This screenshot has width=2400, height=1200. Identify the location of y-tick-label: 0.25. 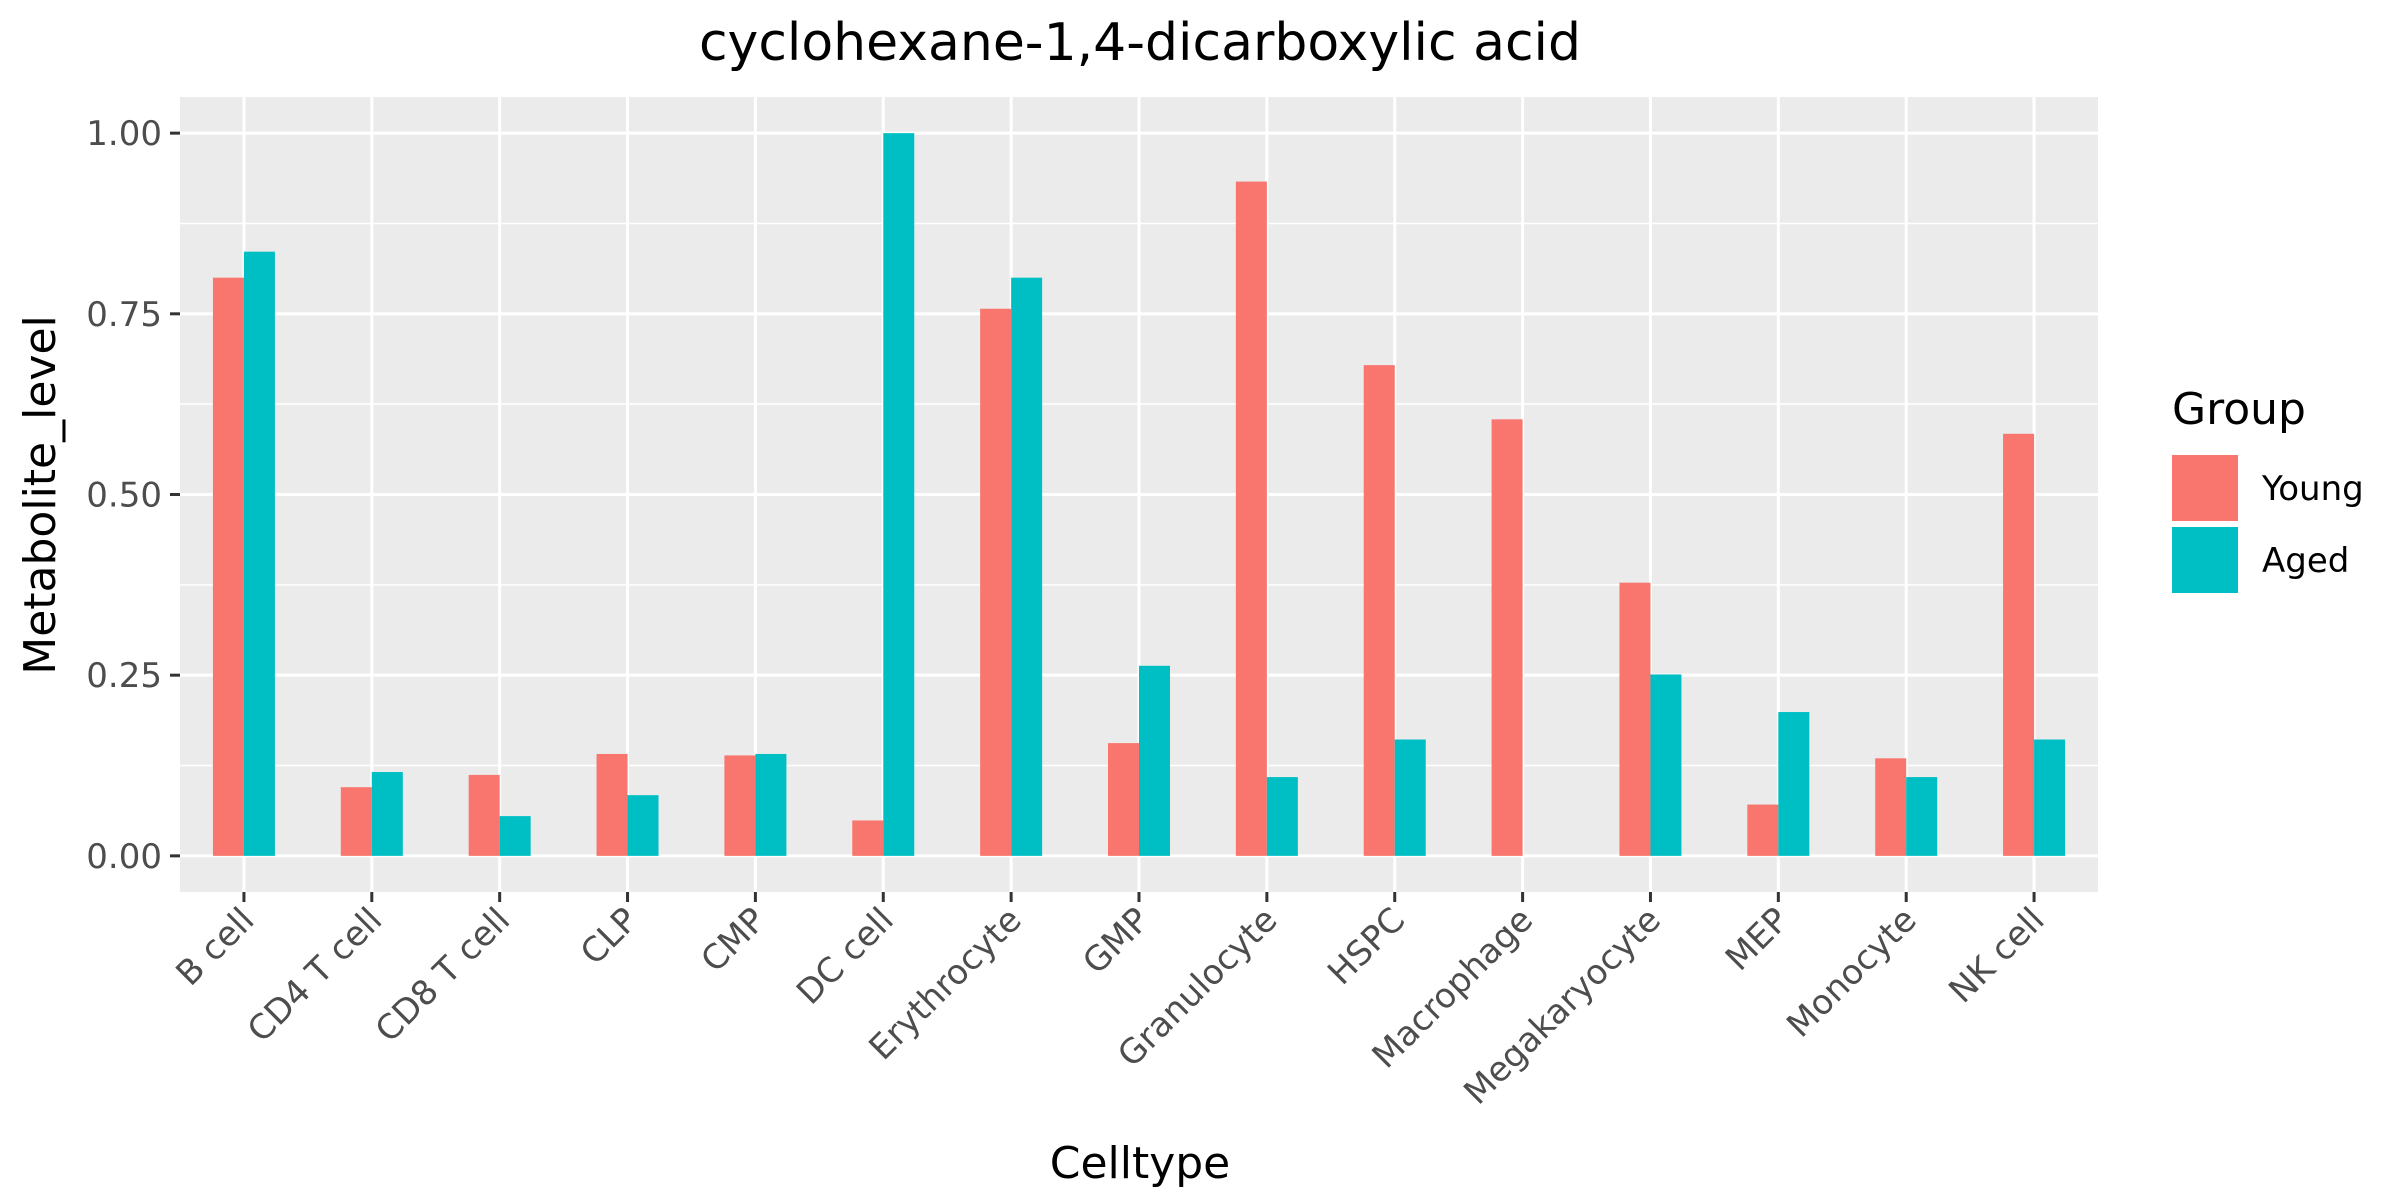
(124, 676).